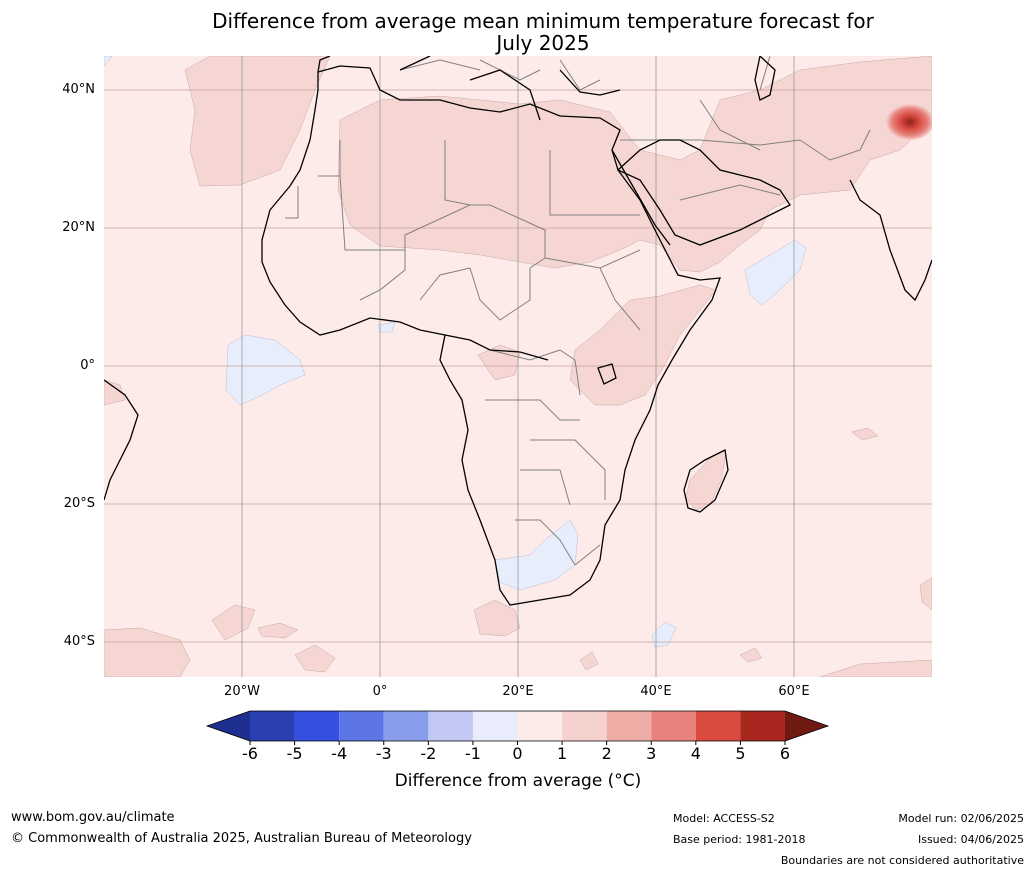 The width and height of the screenshot is (1035, 873). What do you see at coordinates (518, 781) in the screenshot?
I see `colorbar-label: Difference from average (°C)` at bounding box center [518, 781].